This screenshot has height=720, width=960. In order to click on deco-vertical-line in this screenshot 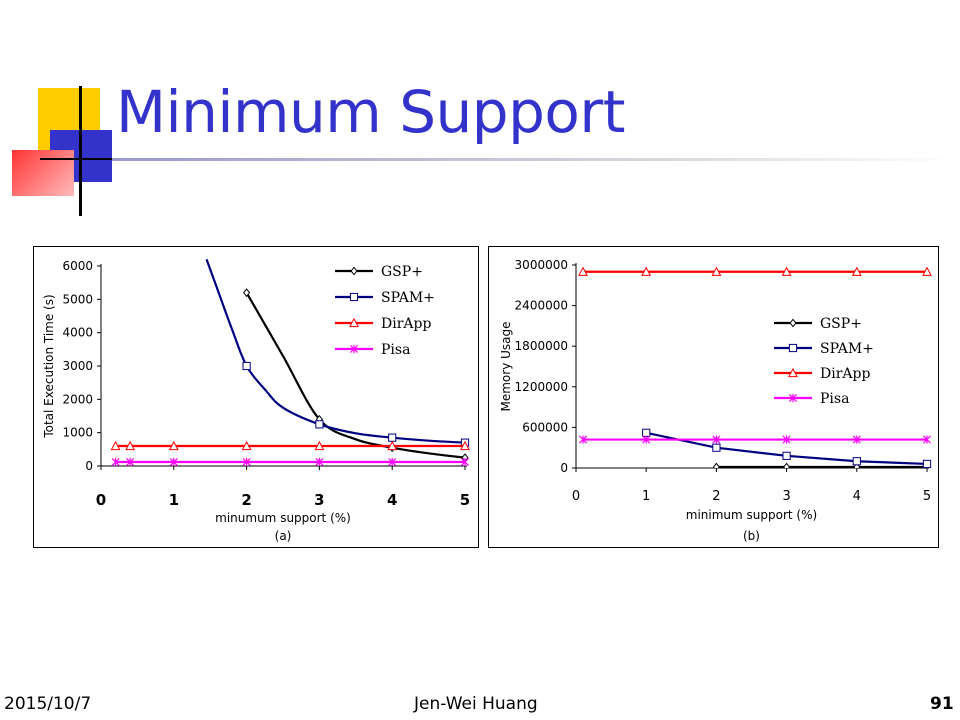, I will do `click(80, 151)`.